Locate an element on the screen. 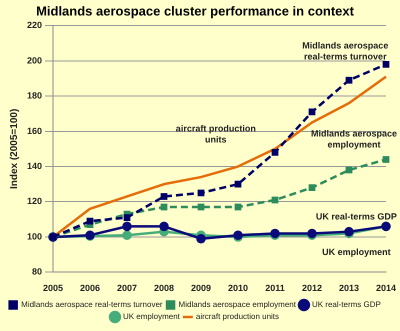 The width and height of the screenshot is (400, 331). x-tick-label: 2007 is located at coordinates (127, 288).